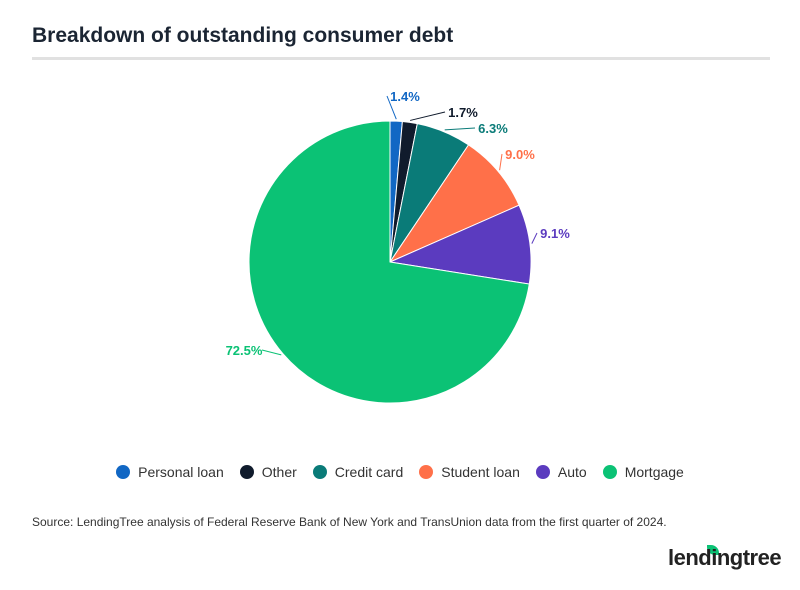 The width and height of the screenshot is (800, 590). Describe the element at coordinates (460, 244) in the screenshot. I see `pie-slice-auto` at that location.